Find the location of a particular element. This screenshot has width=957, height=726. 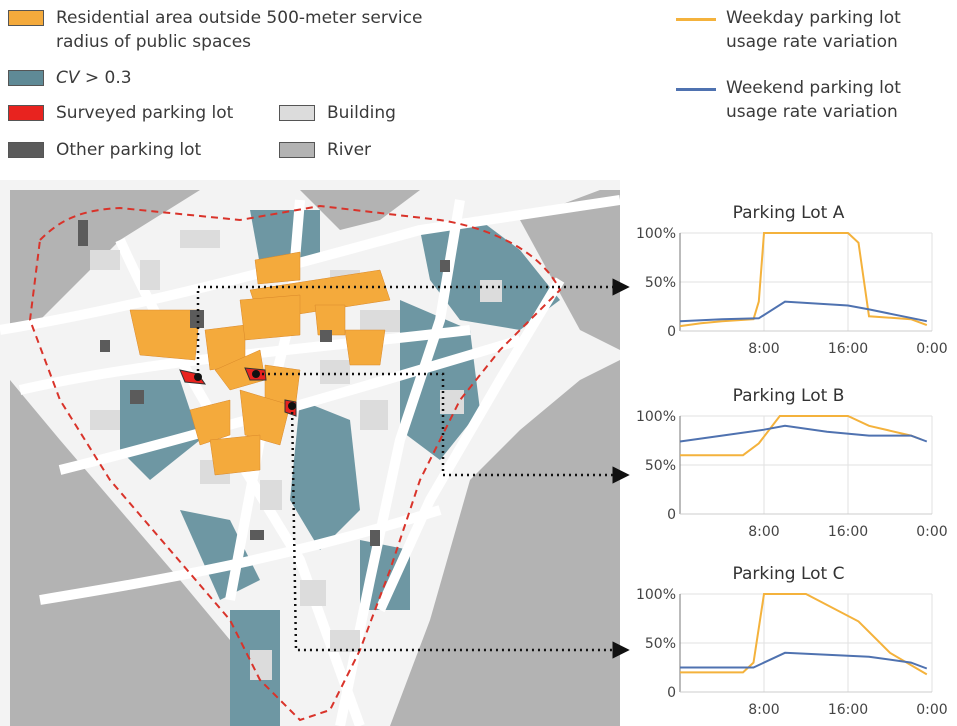

chart-parking-lot-c: Parking Lot C 100% 50% 0 8:00 16:00 0:00 is located at coordinates (788, 644).